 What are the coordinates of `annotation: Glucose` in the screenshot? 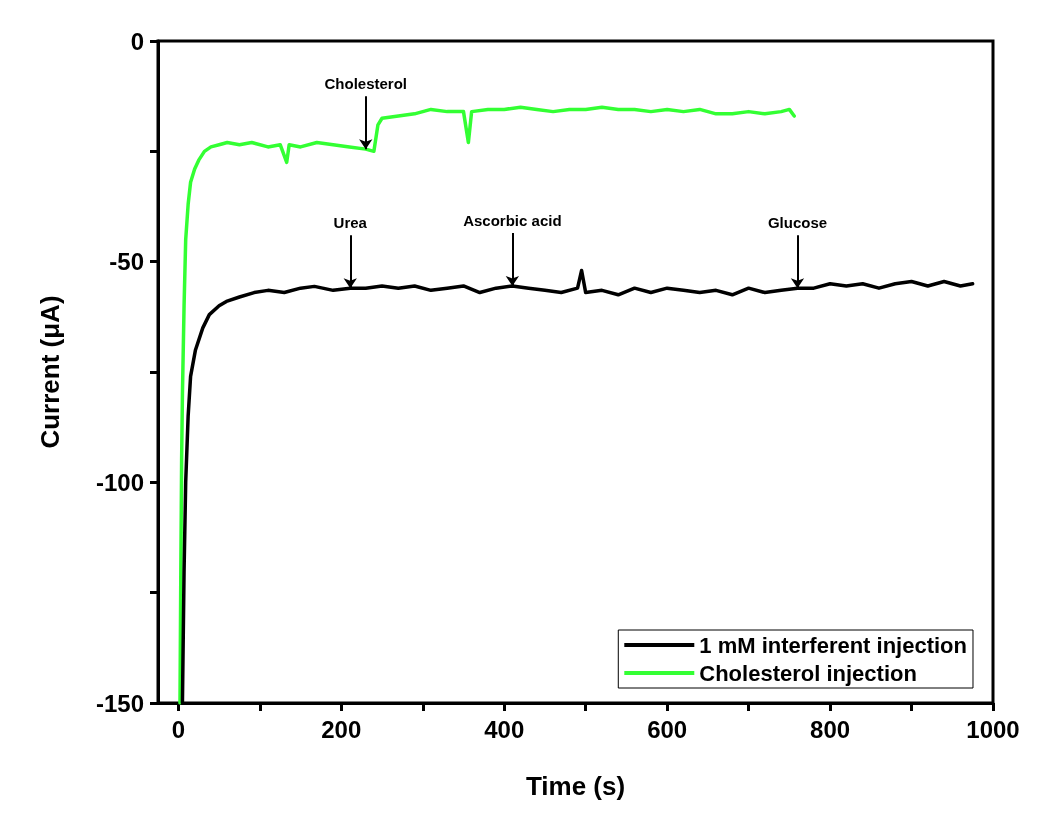 It's located at (797, 223).